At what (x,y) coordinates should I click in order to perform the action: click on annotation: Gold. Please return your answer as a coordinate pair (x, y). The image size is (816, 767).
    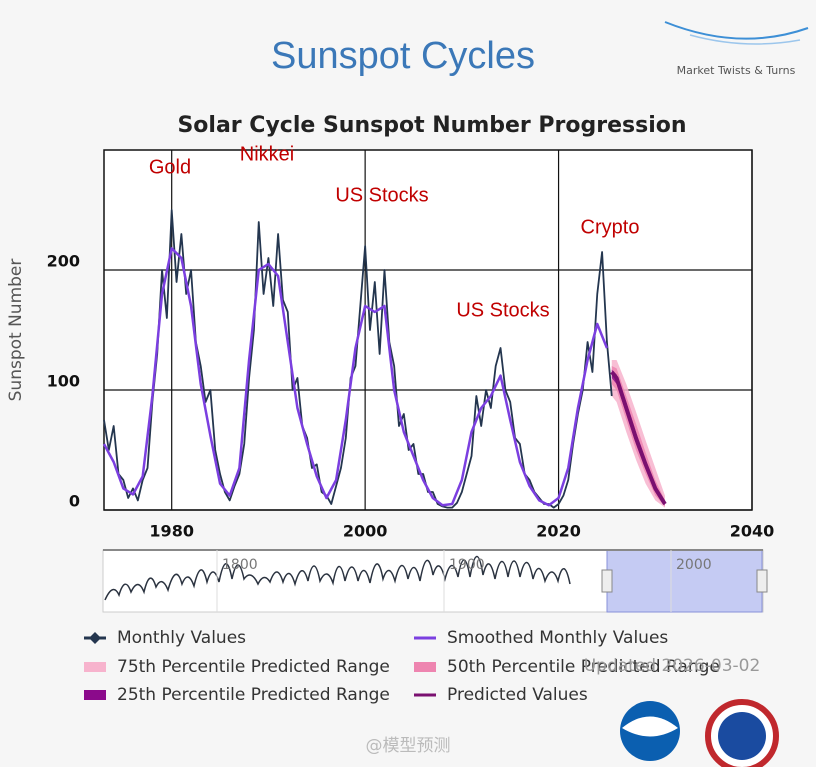
    Looking at the image, I should click on (170, 167).